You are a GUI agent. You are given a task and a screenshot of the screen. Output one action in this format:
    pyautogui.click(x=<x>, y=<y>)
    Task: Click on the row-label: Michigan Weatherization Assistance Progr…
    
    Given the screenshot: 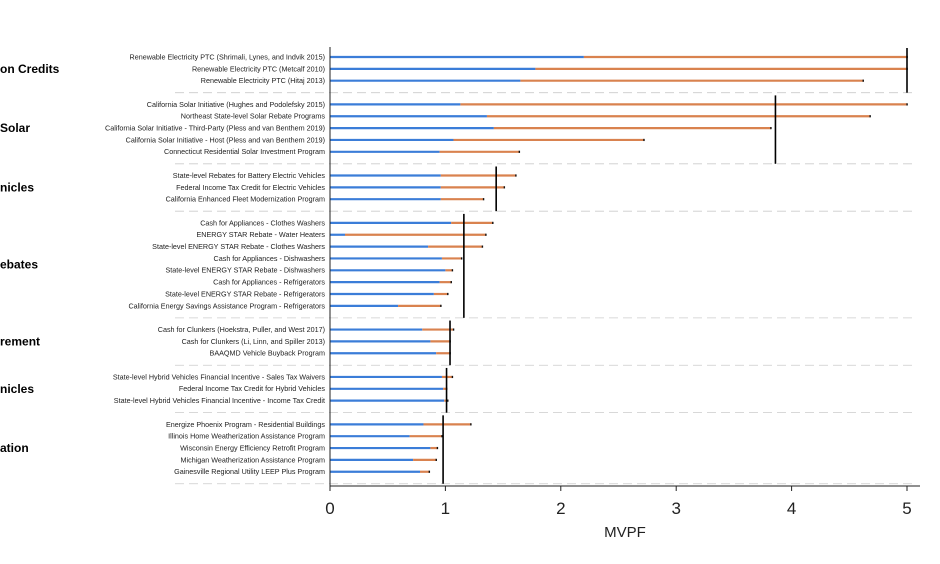 What is the action you would take?
    pyautogui.click(x=253, y=459)
    